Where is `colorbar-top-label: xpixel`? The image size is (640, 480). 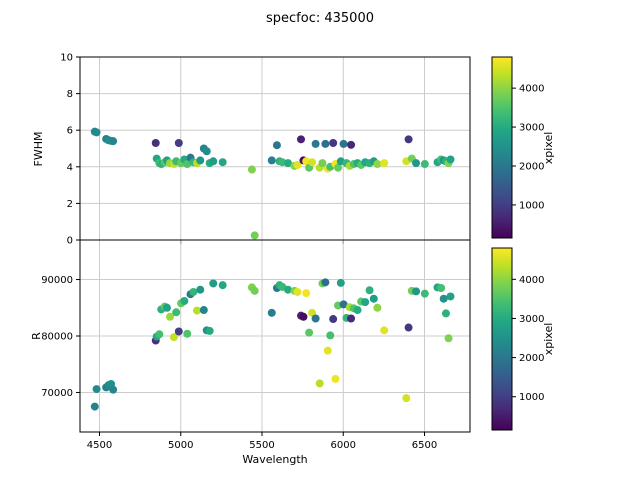
colorbar-top-label: xpixel is located at coordinates (548, 148).